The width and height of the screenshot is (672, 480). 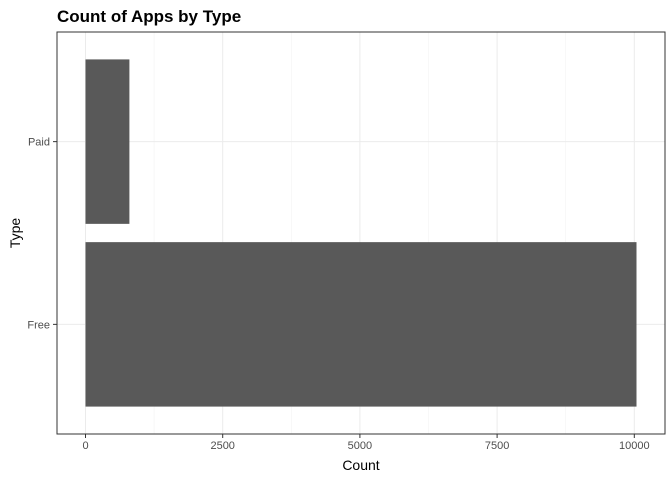 I want to click on y-tick-label: Paid, so click(x=39, y=143).